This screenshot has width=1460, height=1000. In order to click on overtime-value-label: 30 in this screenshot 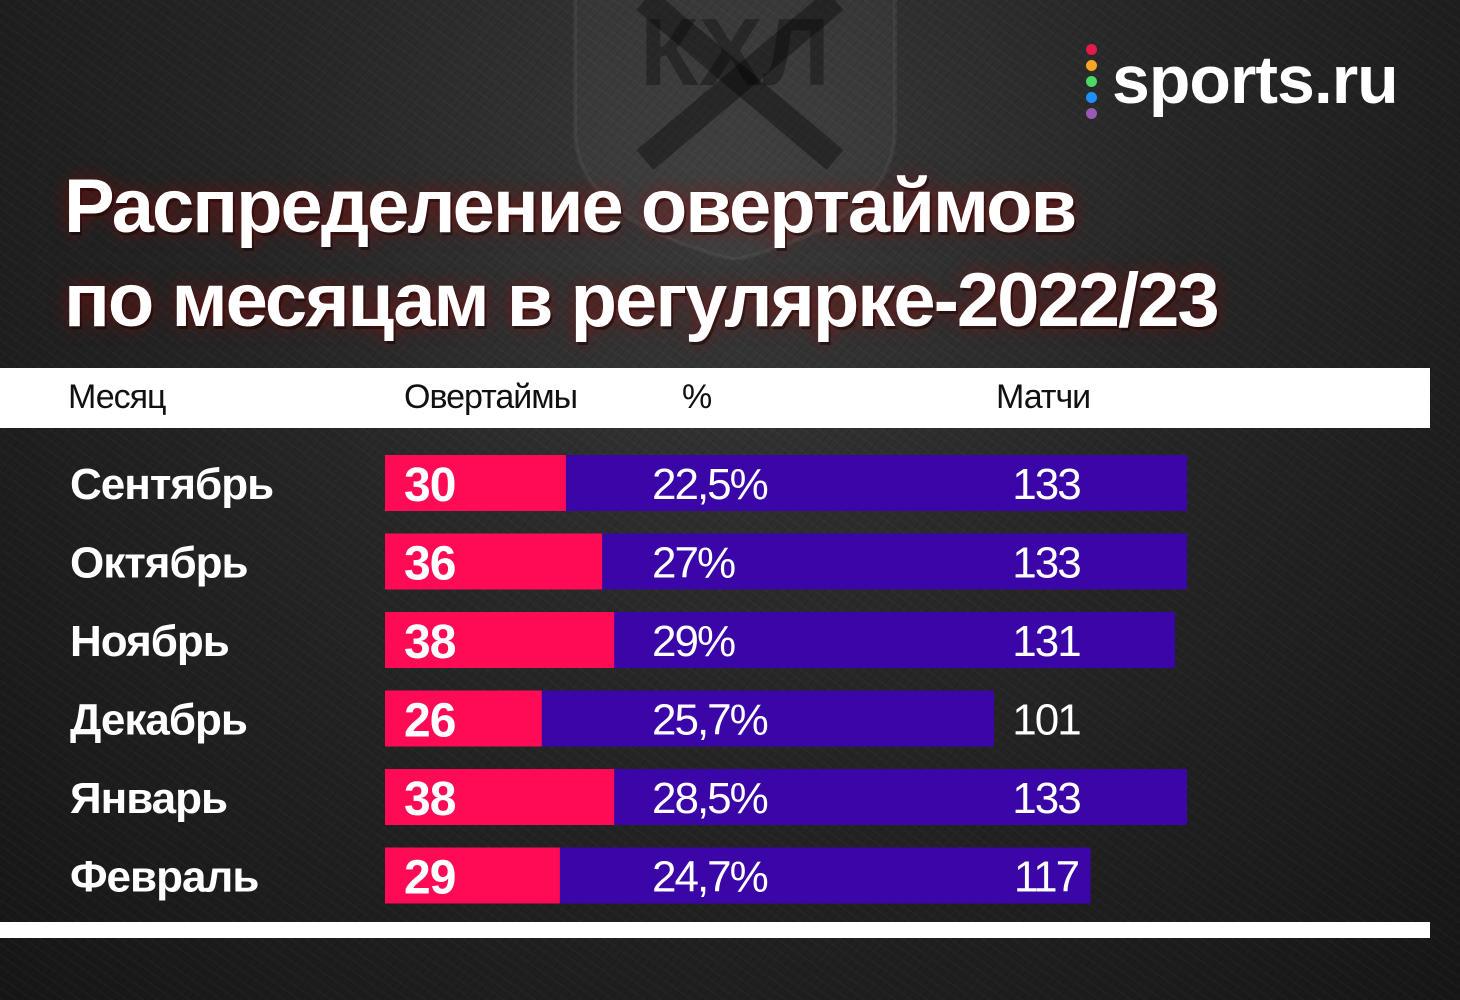, I will do `click(429, 485)`.